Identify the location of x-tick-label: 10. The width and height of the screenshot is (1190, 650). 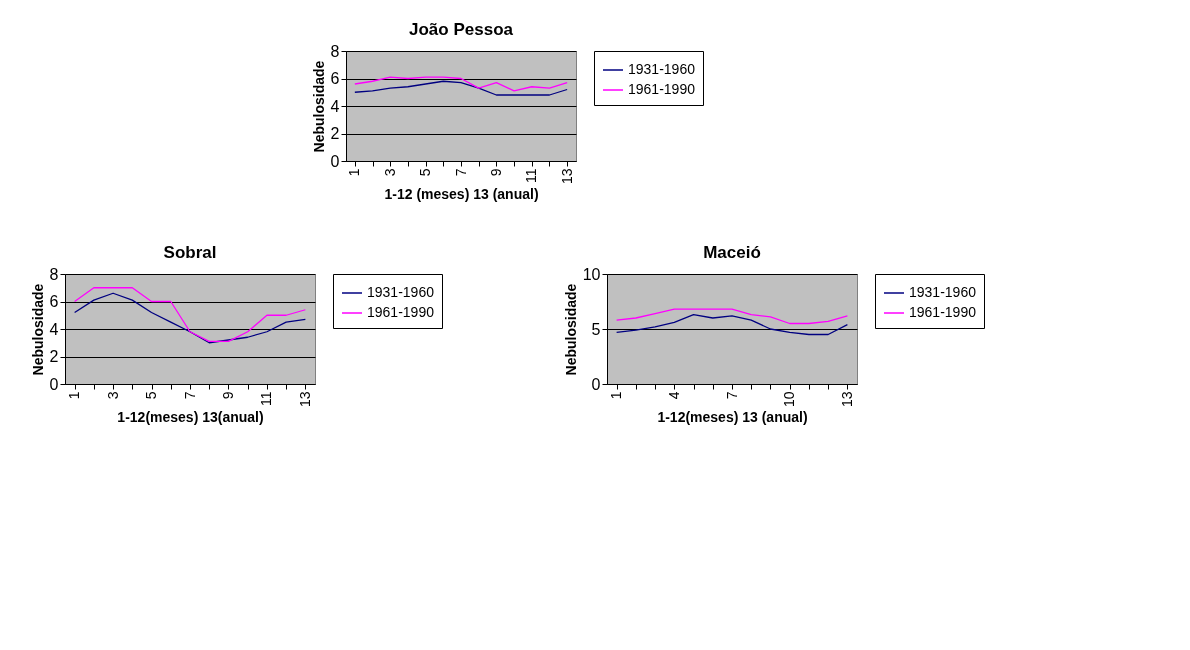
(789, 399).